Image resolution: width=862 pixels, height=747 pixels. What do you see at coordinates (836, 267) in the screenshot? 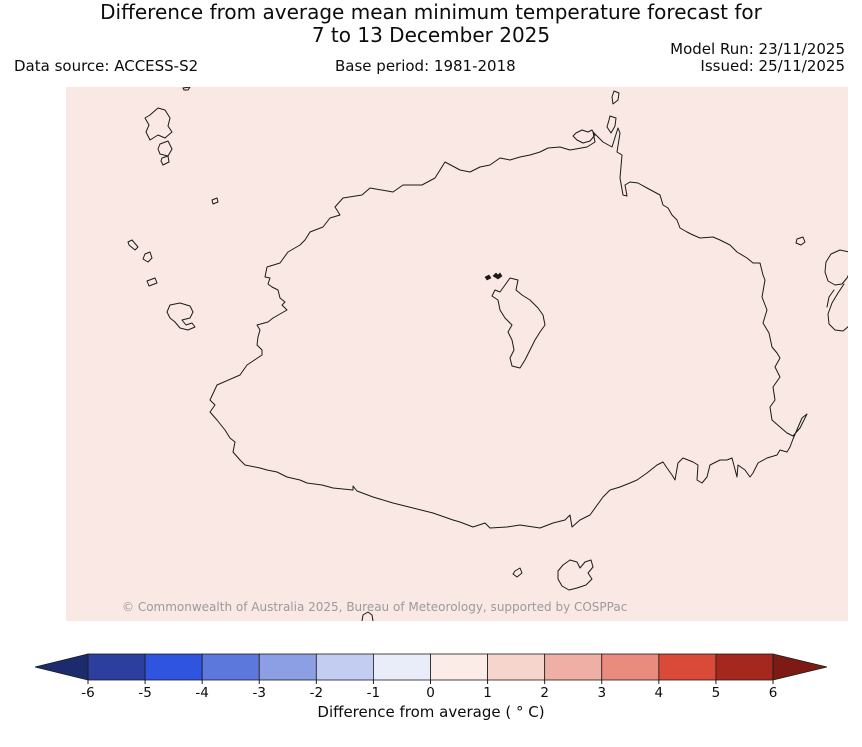
I see `coastline-ovalau-outer` at bounding box center [836, 267].